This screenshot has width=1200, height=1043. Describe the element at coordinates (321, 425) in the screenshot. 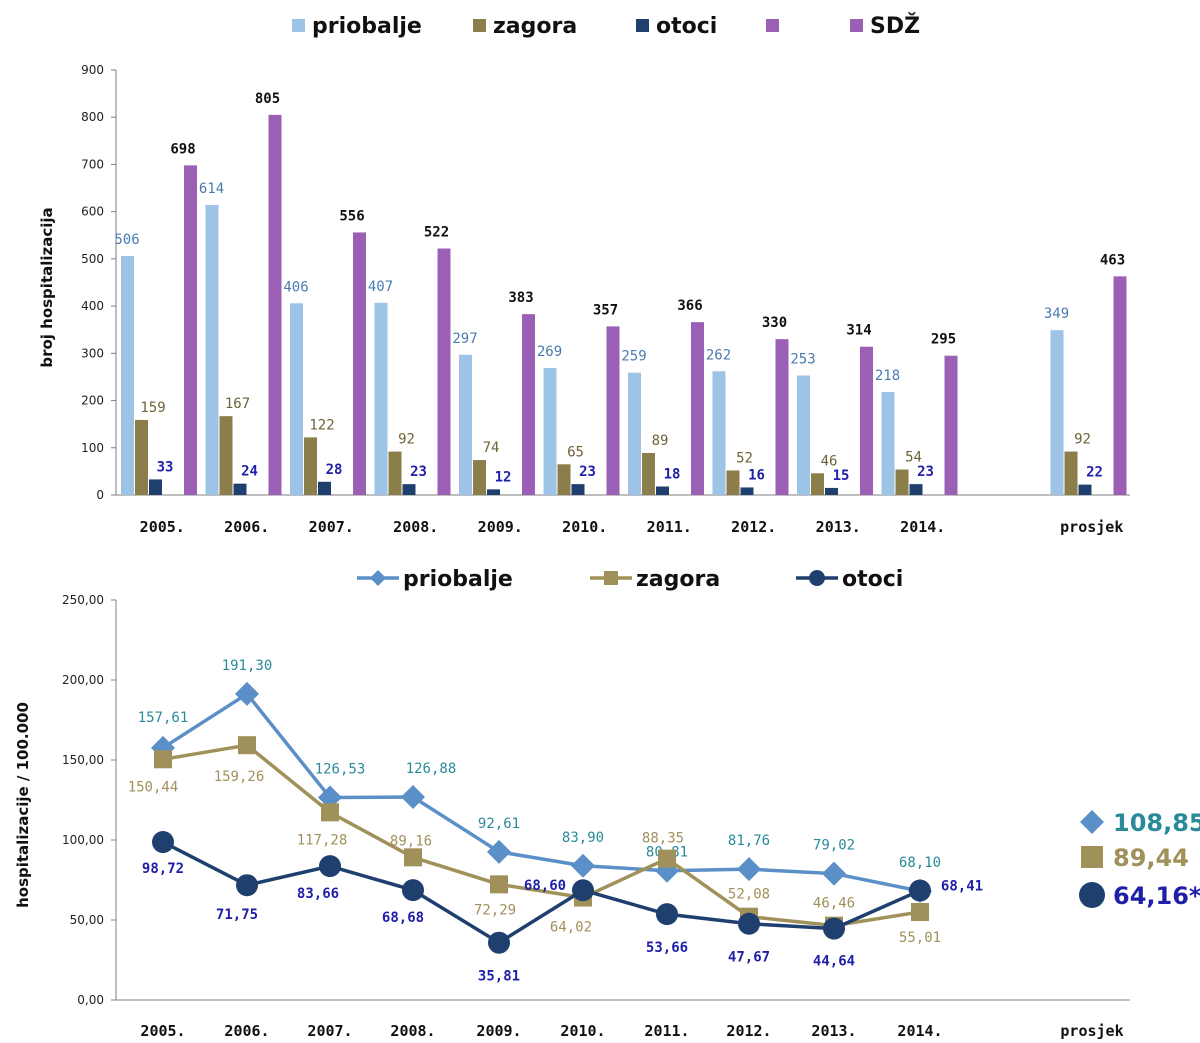

I see `bar-data-label: 122` at that location.